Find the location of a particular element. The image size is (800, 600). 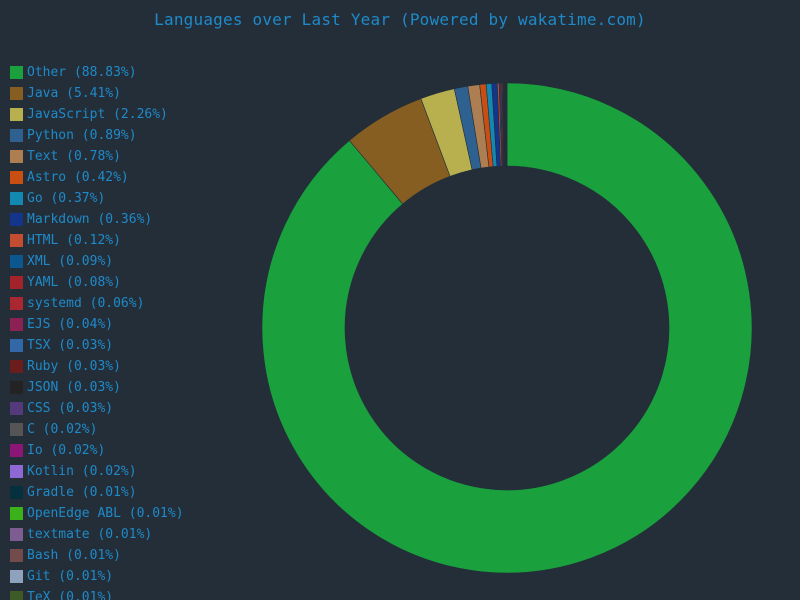

legend-label: Bash (0.01%) is located at coordinates (74, 555).